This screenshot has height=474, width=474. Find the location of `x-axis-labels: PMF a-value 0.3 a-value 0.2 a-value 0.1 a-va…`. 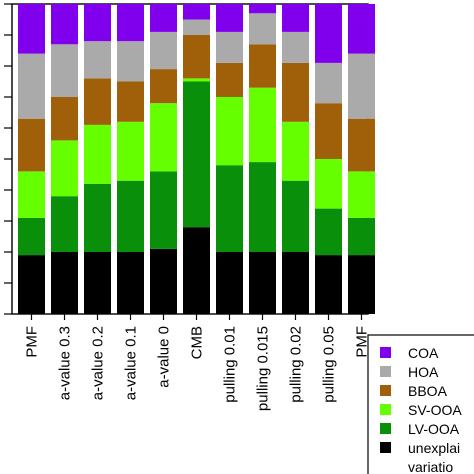

x-axis-labels: PMF a-value 0.3 a-value 0.2 a-value 0.1 a-va… is located at coordinates (197, 362).